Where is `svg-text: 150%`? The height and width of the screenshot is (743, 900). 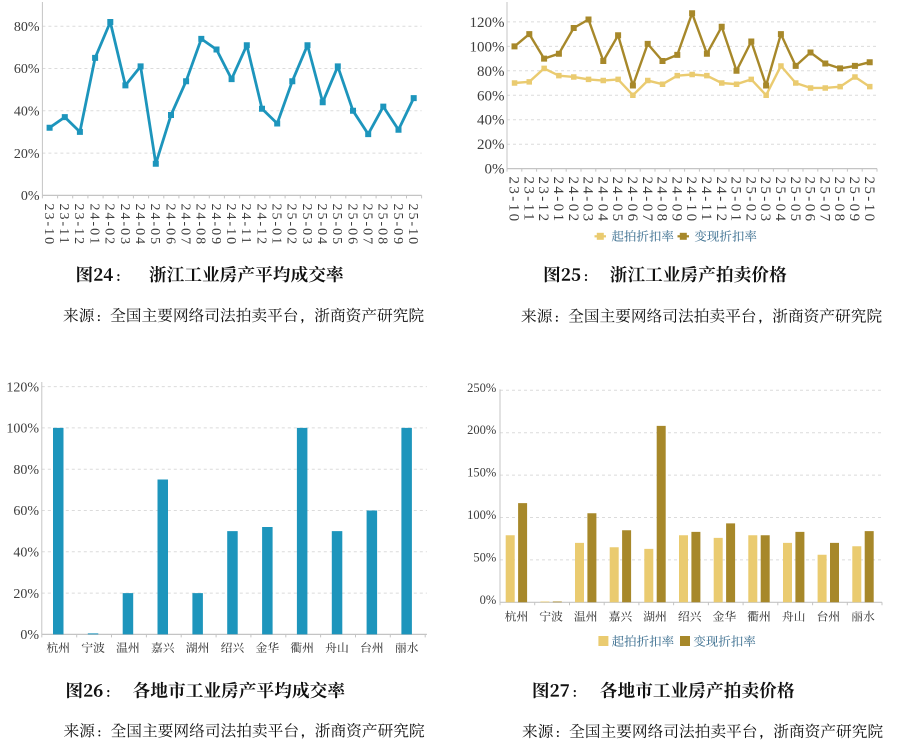 svg-text: 150% is located at coordinates (481, 473).